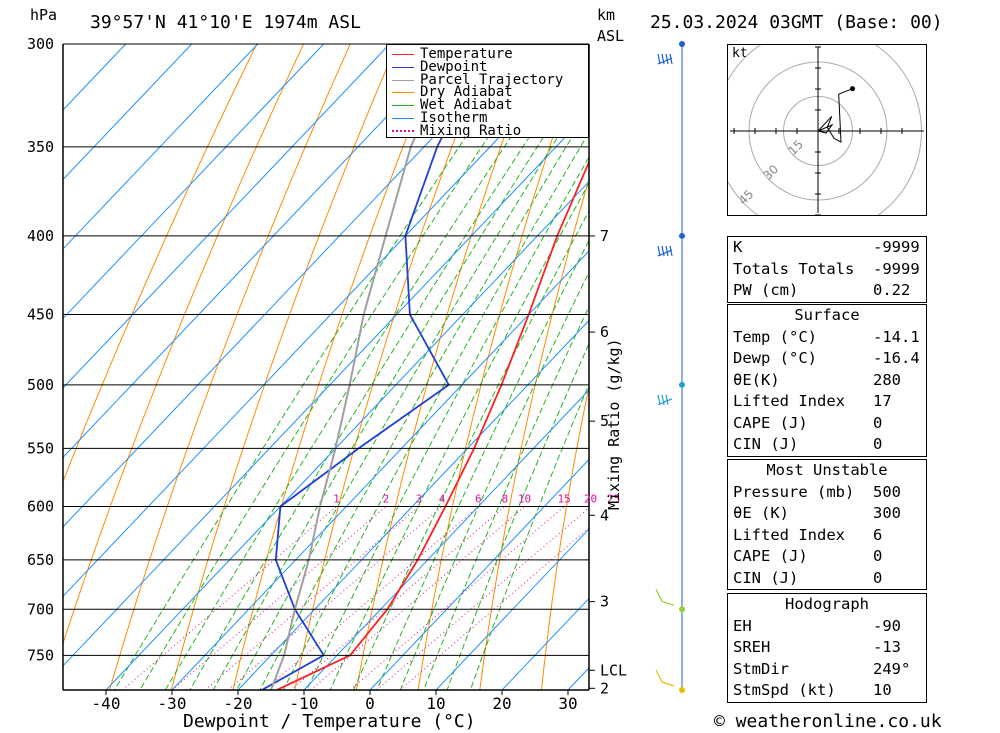 The image size is (1000, 733). Describe the element at coordinates (225, 22) in the screenshot. I see `location-title: 39°57'N 41°10'E 1974m ASL` at that location.